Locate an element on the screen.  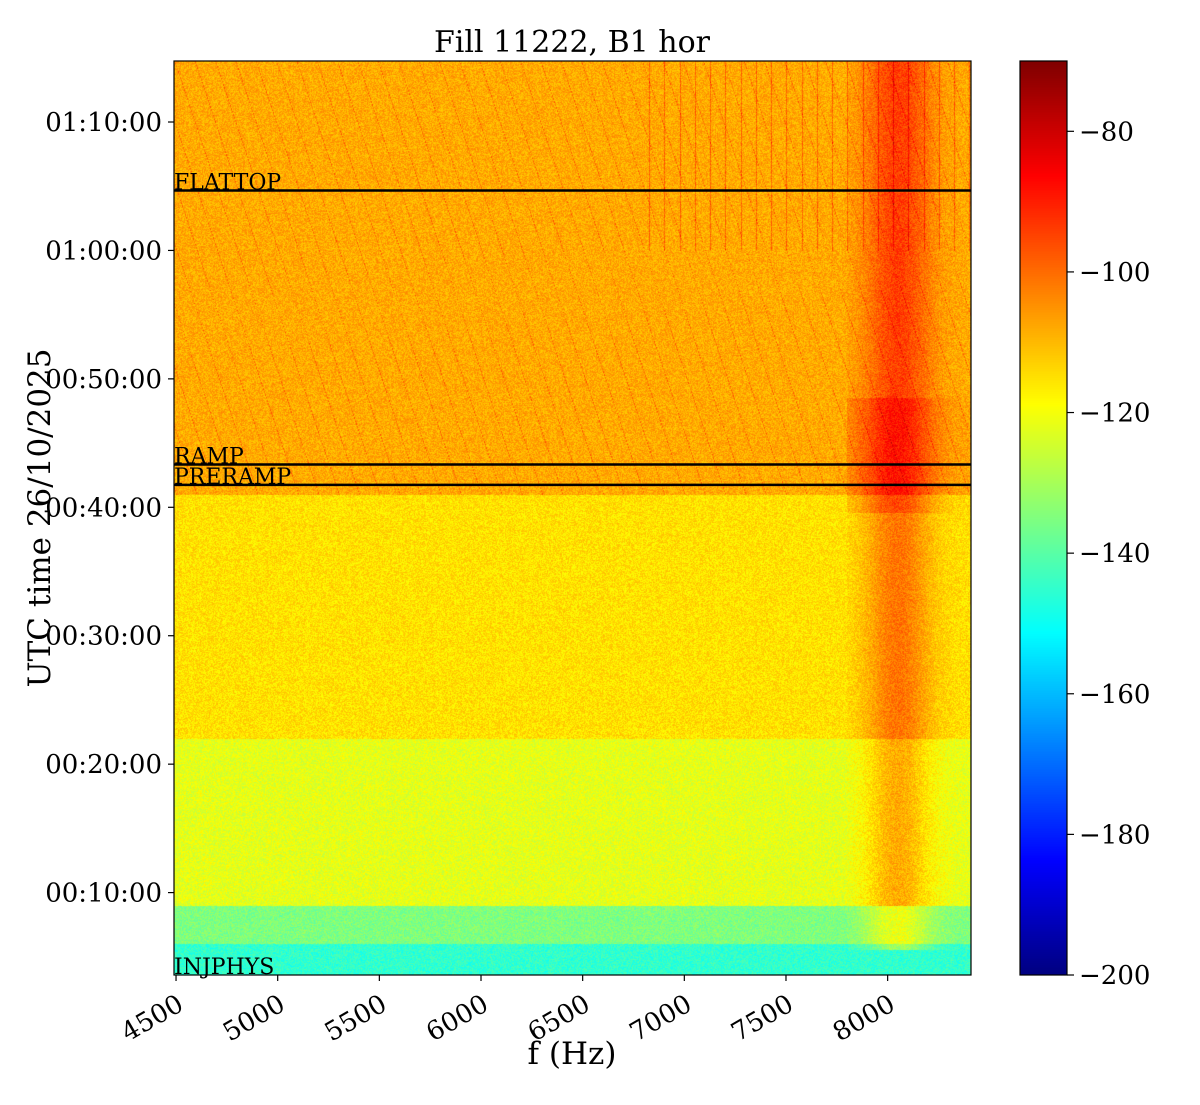
phase-label-preramp: PRERAMP is located at coordinates (232, 477).